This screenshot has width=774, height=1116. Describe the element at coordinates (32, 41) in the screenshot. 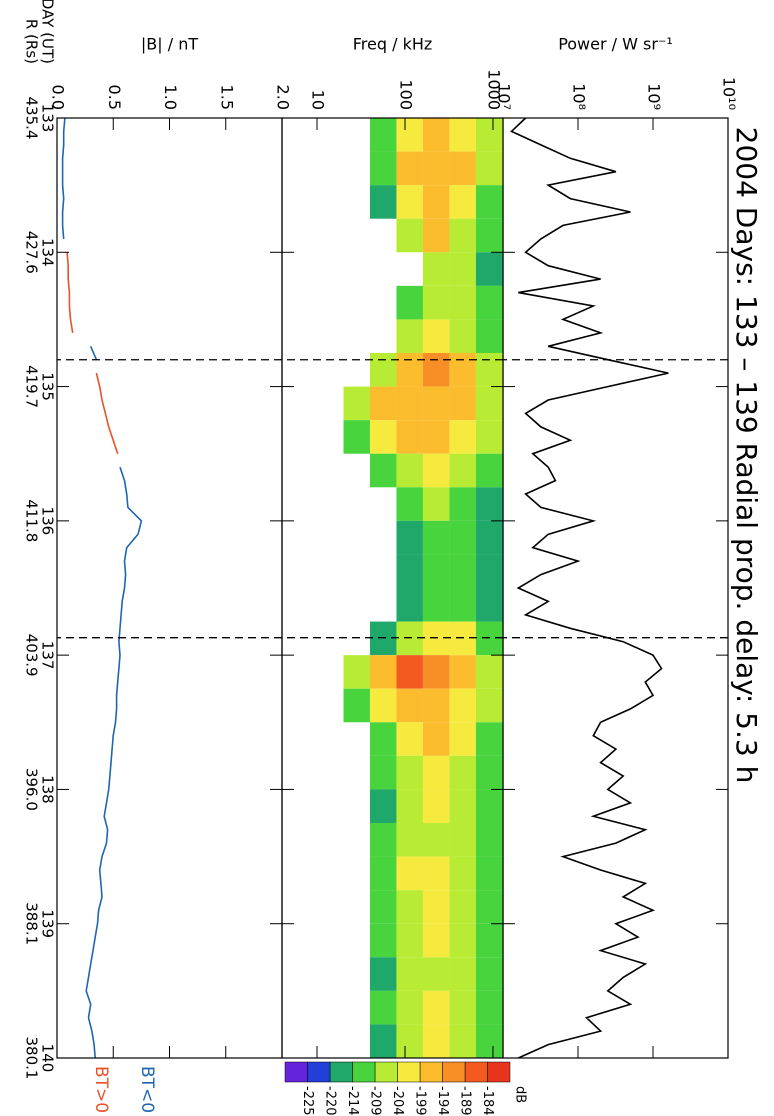

I see `x-axis-label-r: R (Rs)` at that location.